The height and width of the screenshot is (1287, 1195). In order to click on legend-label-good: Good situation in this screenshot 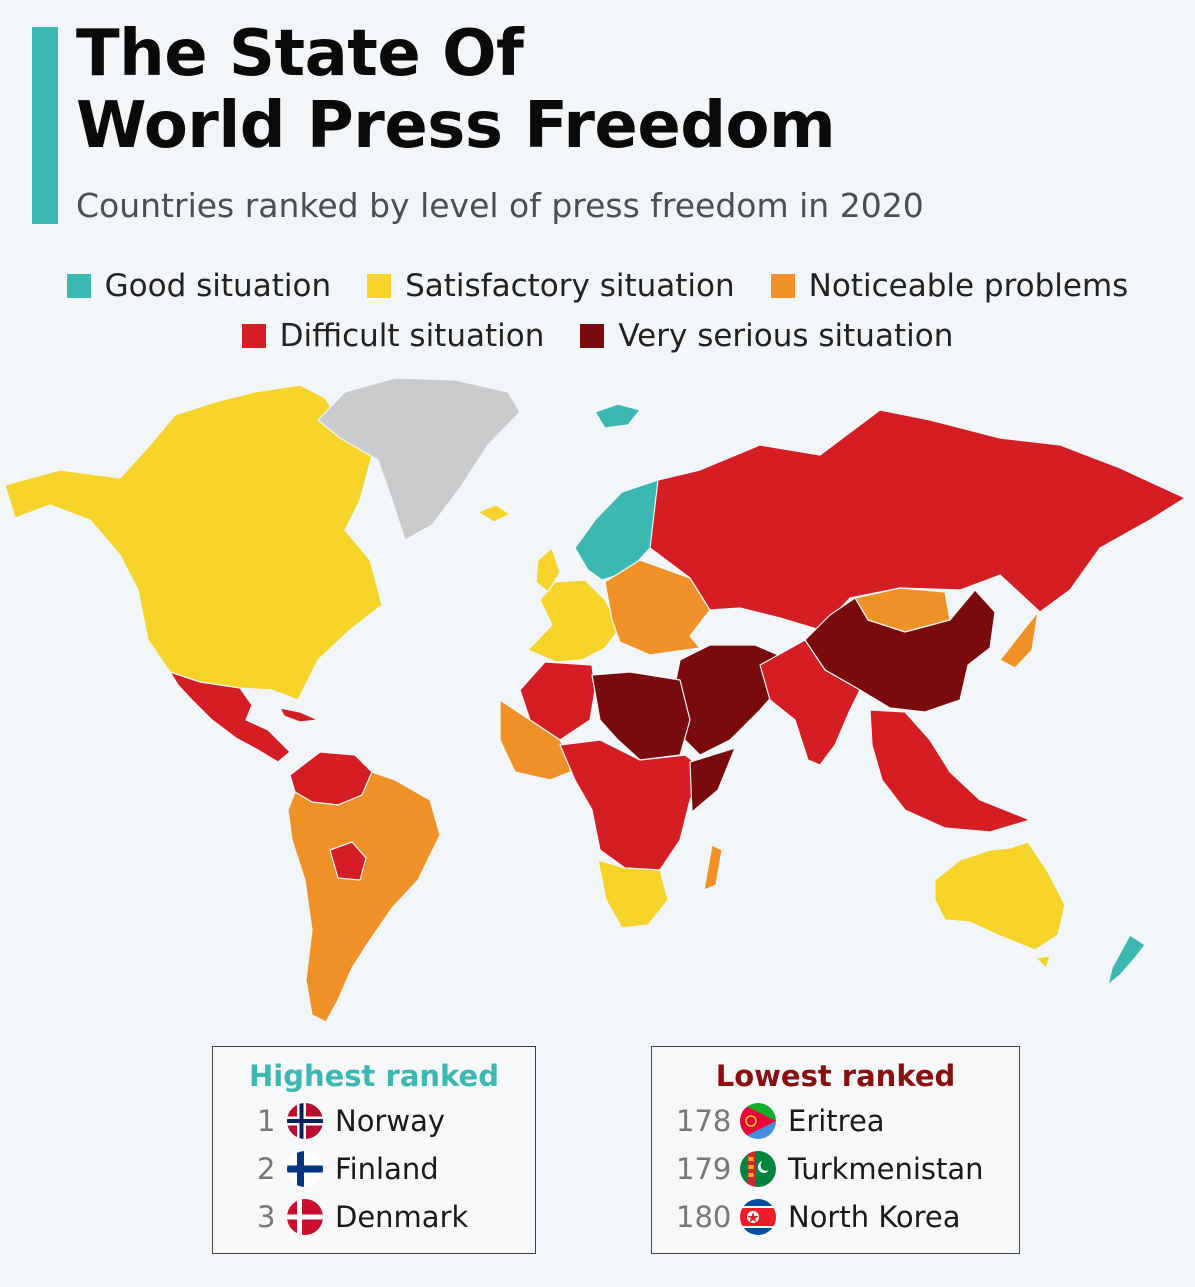, I will do `click(218, 286)`.